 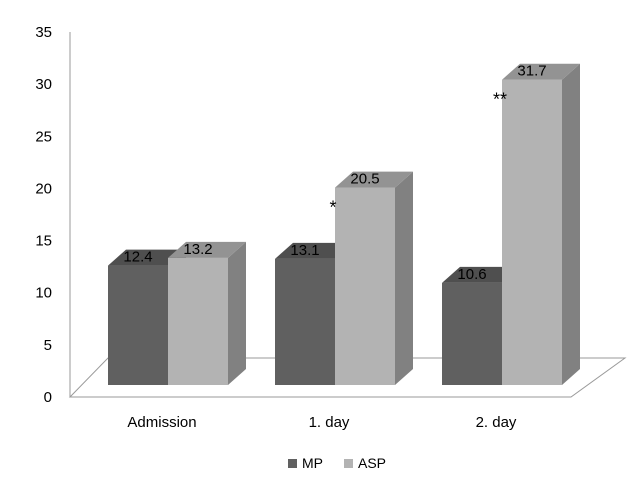 I want to click on legend-item-mp: MP, so click(x=305, y=463).